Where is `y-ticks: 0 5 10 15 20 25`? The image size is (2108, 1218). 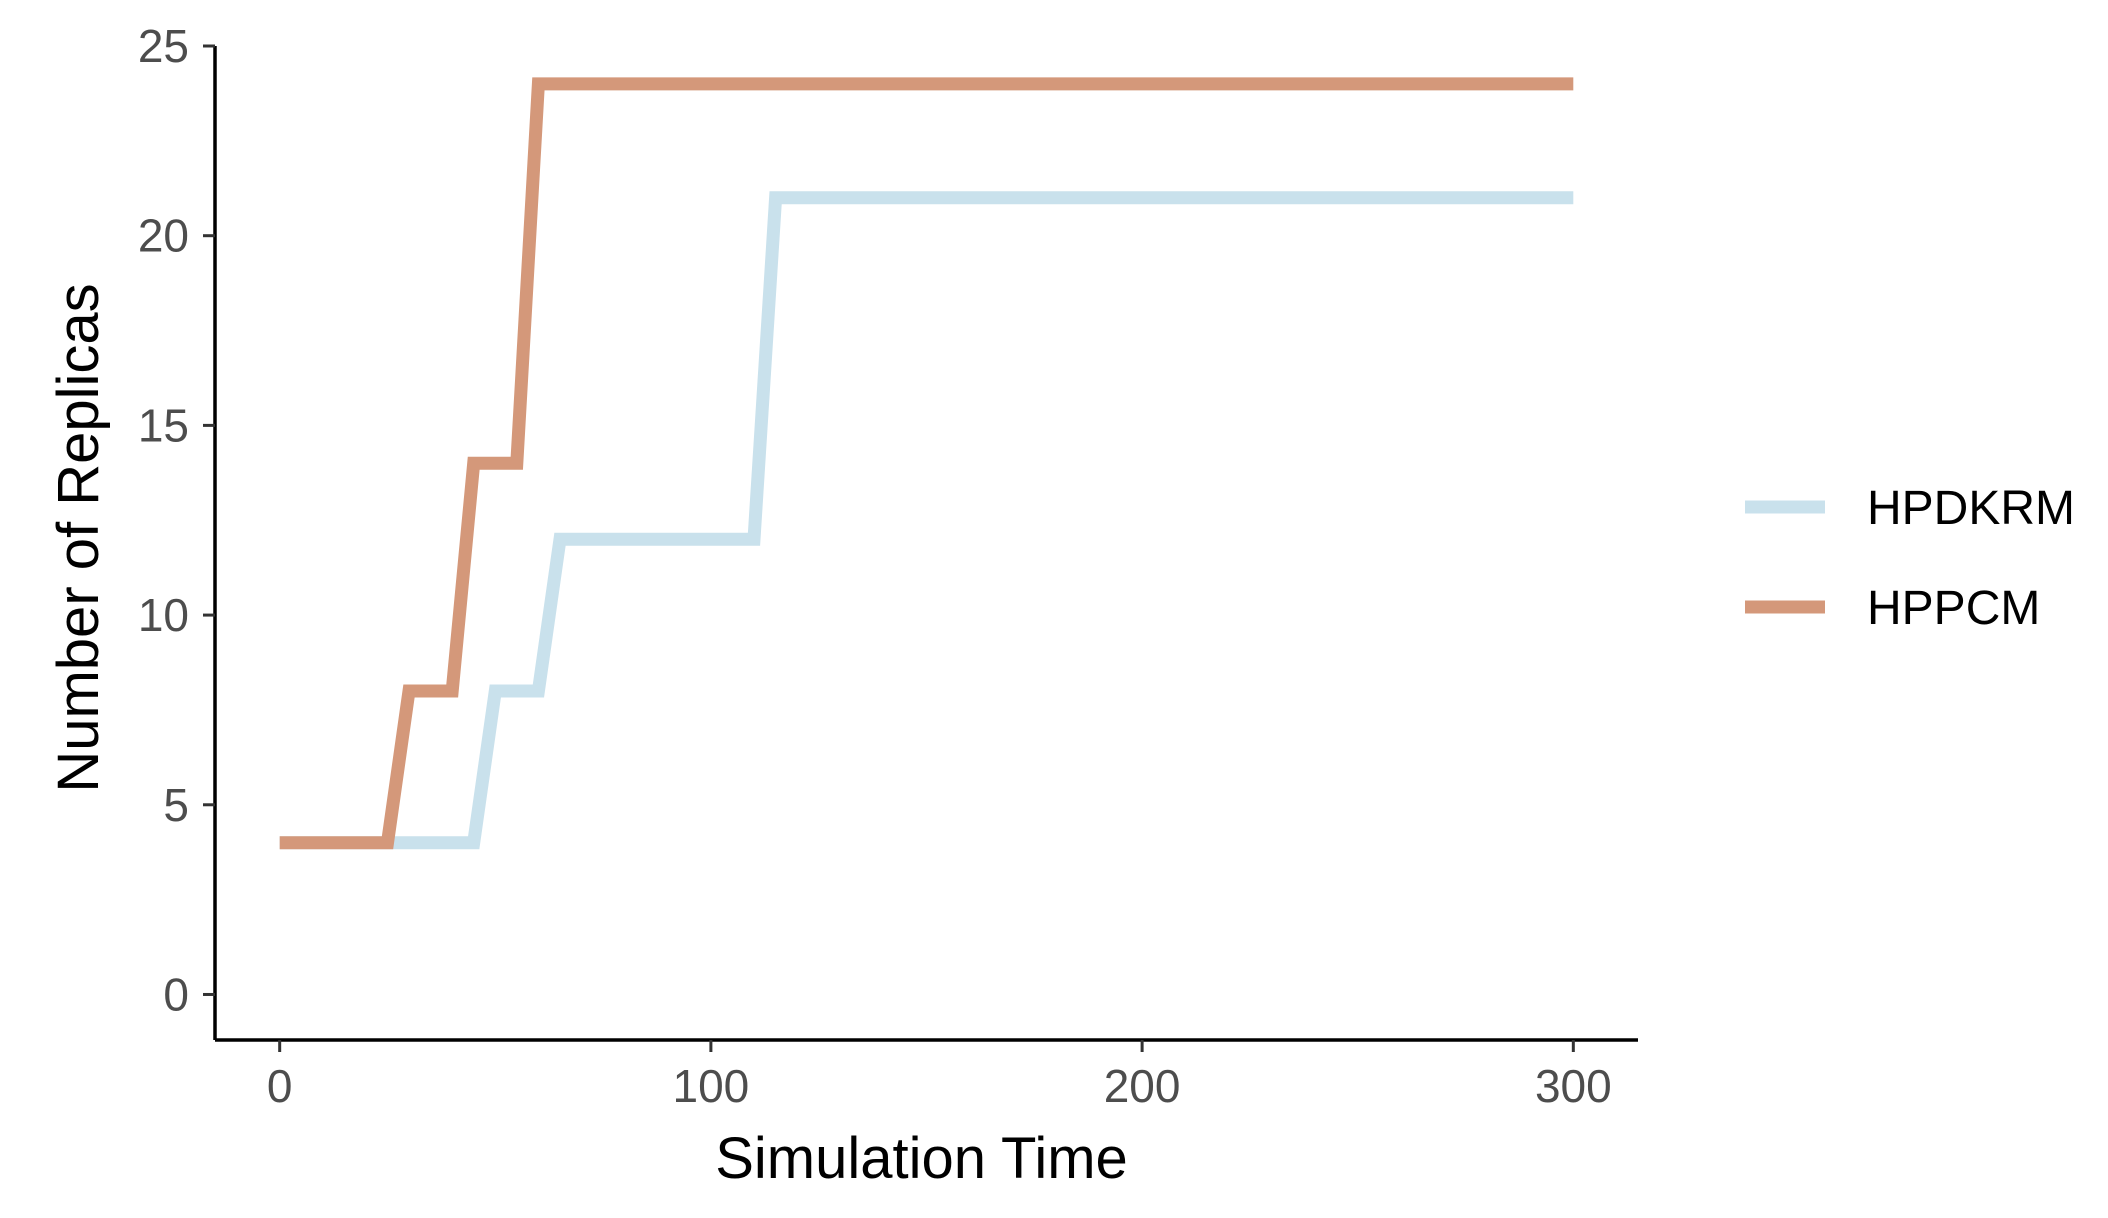
y-ticks: 0 5 10 15 20 25 is located at coordinates (176, 520).